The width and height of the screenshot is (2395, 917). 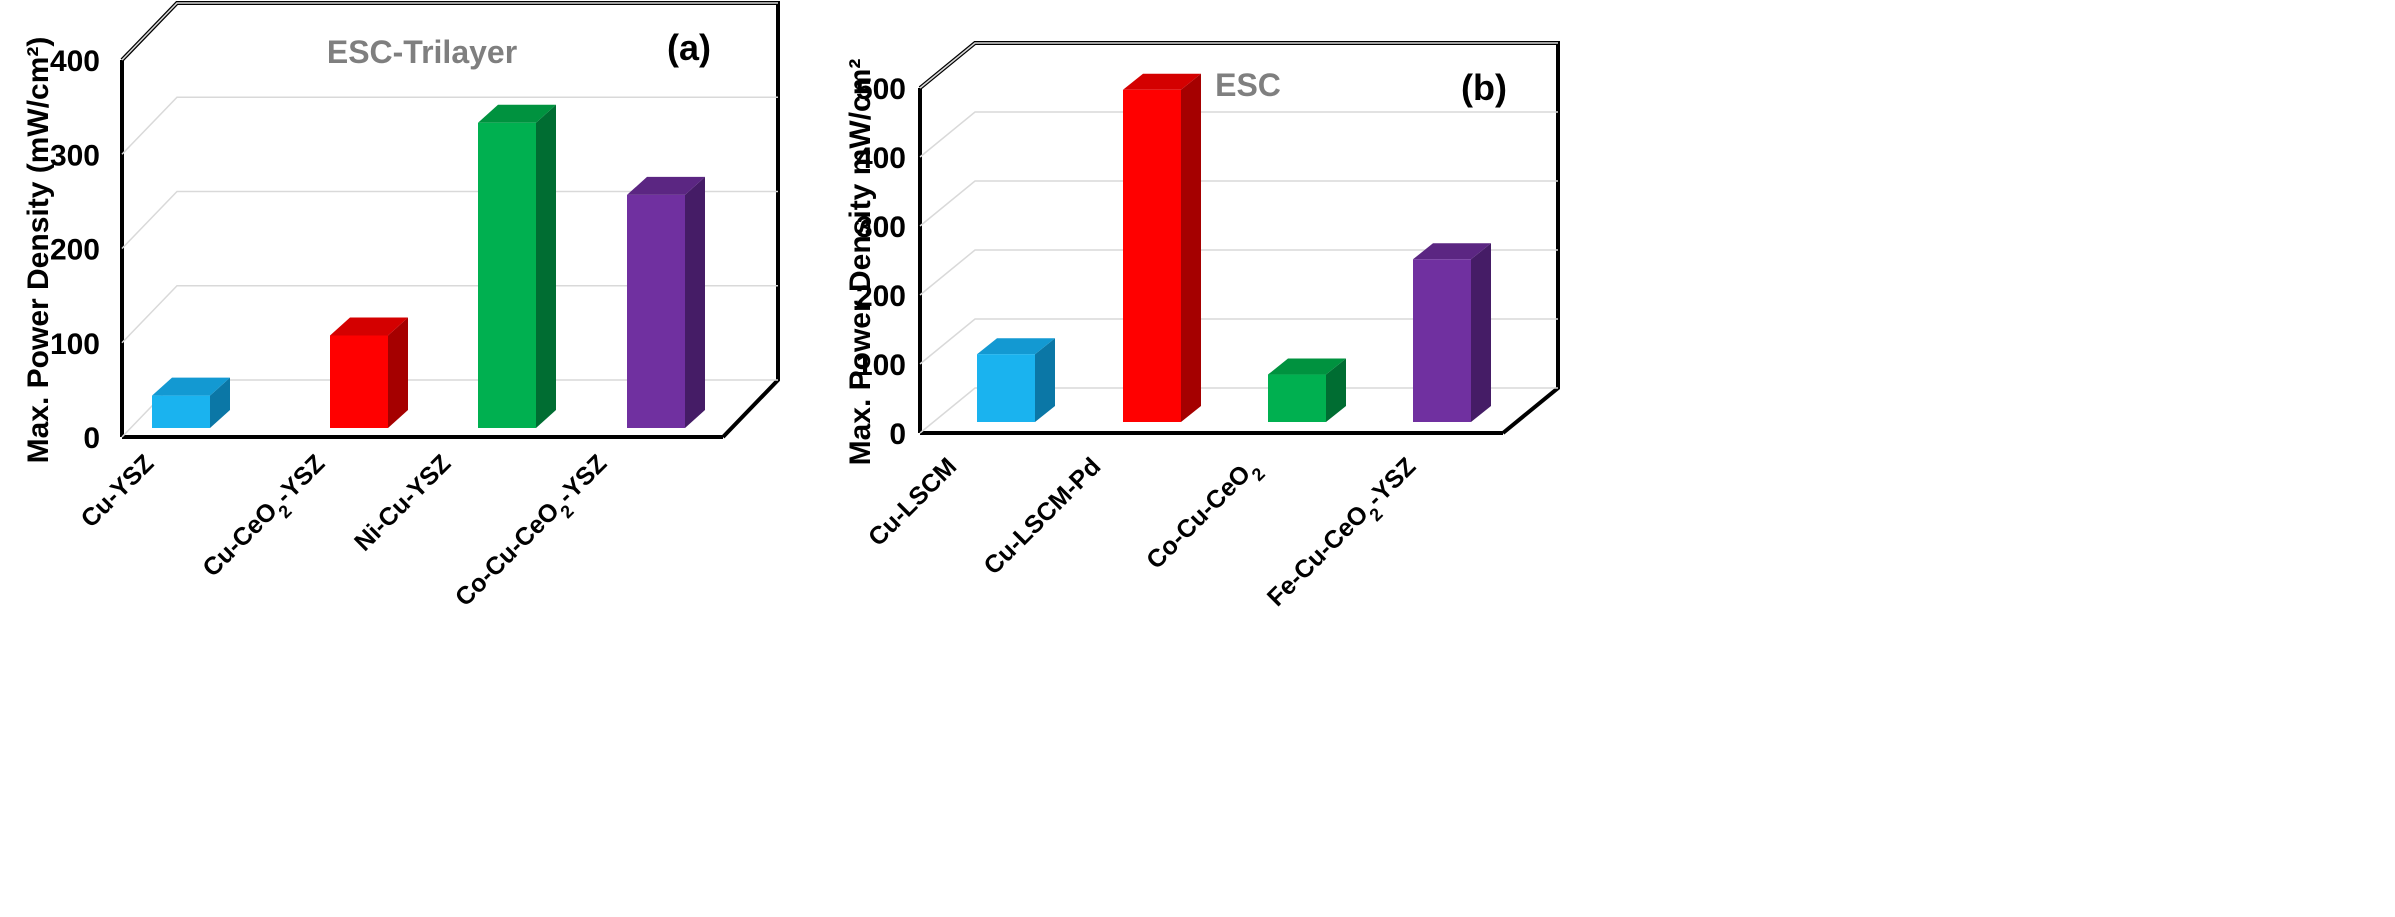 What do you see at coordinates (860, 262) in the screenshot?
I see `y-axis-label: Max. Power Density mW/cm²` at bounding box center [860, 262].